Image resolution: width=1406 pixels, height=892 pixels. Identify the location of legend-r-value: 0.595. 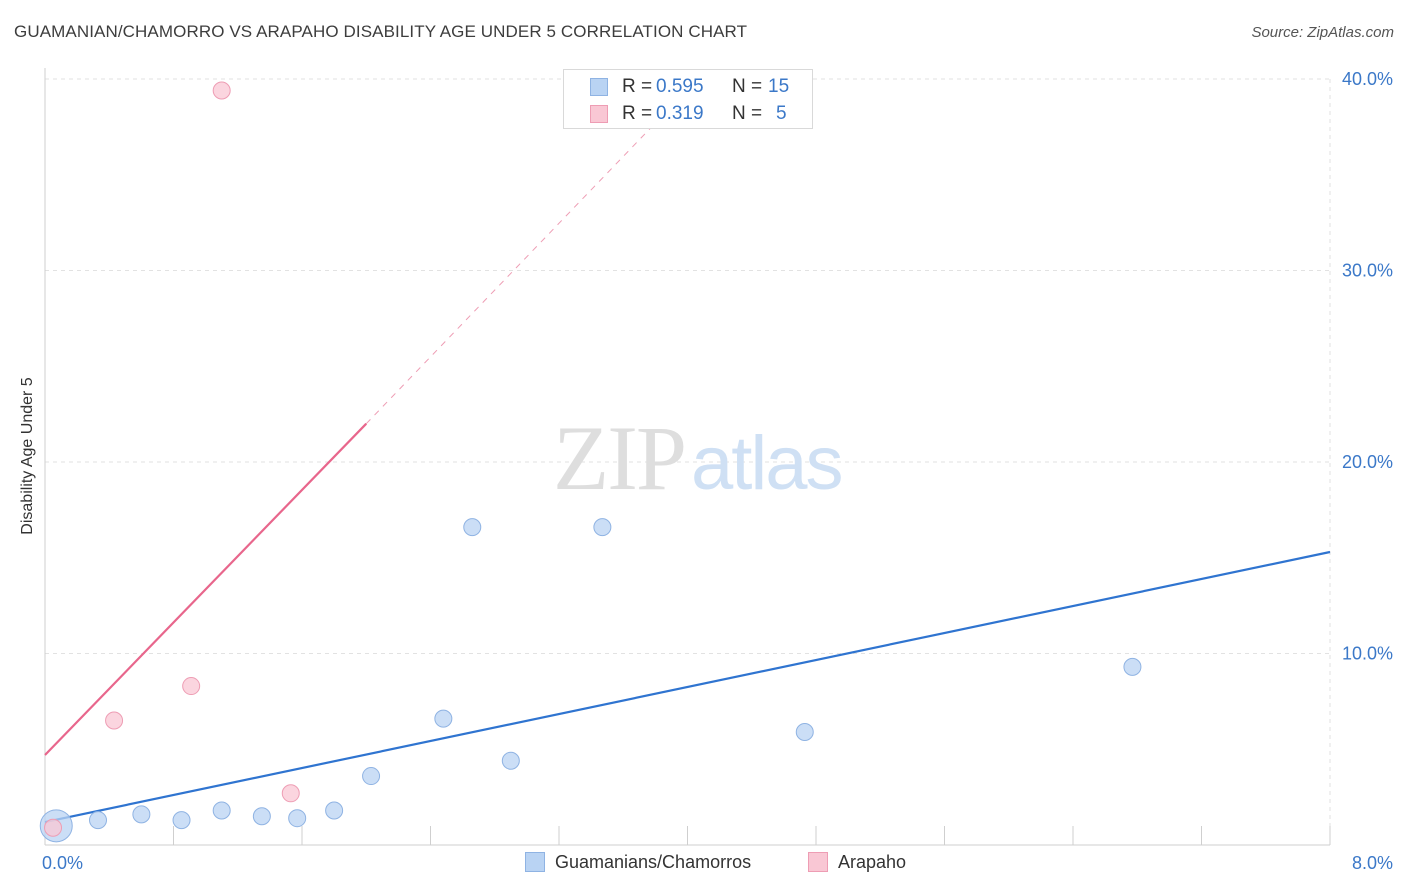
(680, 86).